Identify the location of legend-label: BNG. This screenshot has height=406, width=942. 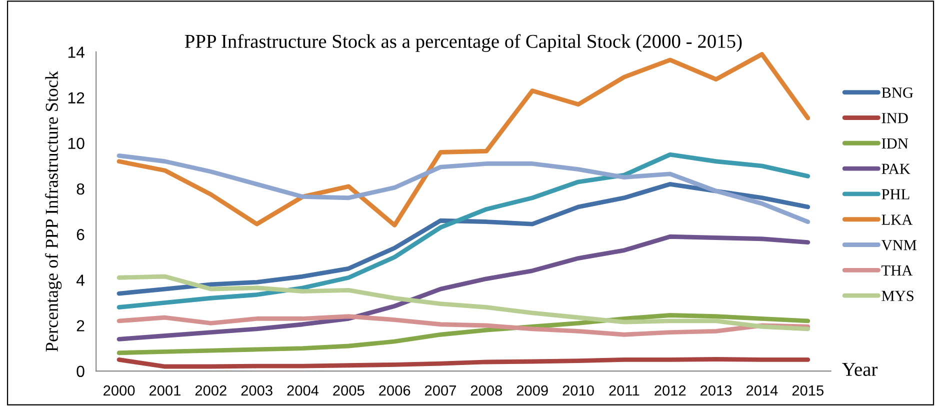
(898, 93).